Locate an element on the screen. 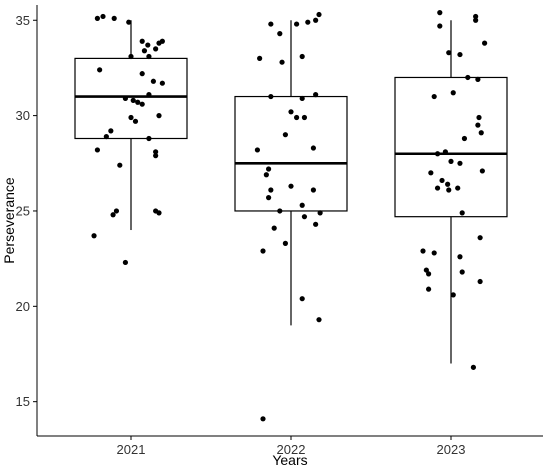  y-tick-label: 35 is located at coordinates (23, 20).